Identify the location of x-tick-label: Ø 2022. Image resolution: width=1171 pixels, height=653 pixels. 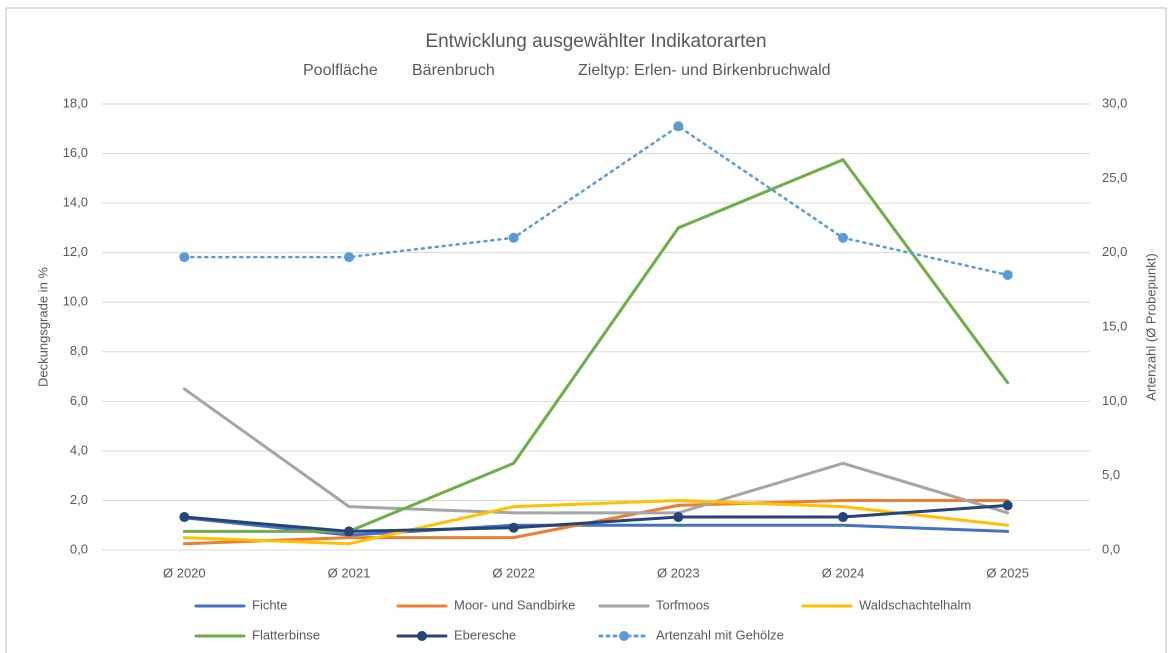
(513, 572).